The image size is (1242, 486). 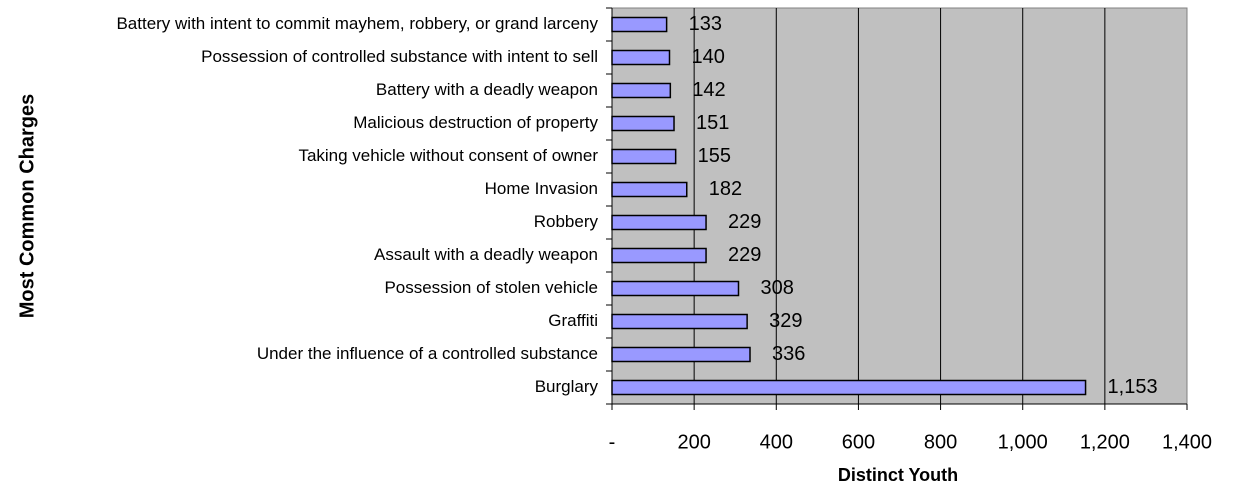 I want to click on y-tick-label: Possession of stolen vehicle, so click(x=491, y=287).